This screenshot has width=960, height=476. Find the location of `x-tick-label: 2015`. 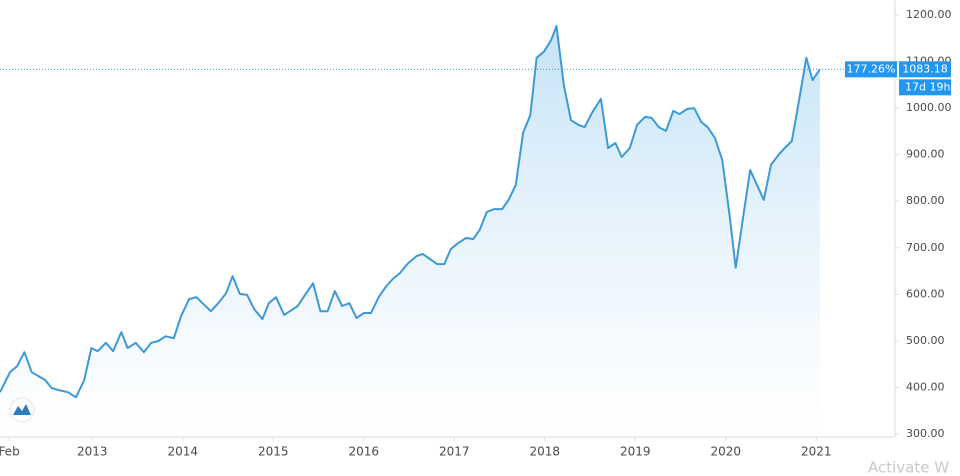

x-tick-label: 2015 is located at coordinates (273, 452).